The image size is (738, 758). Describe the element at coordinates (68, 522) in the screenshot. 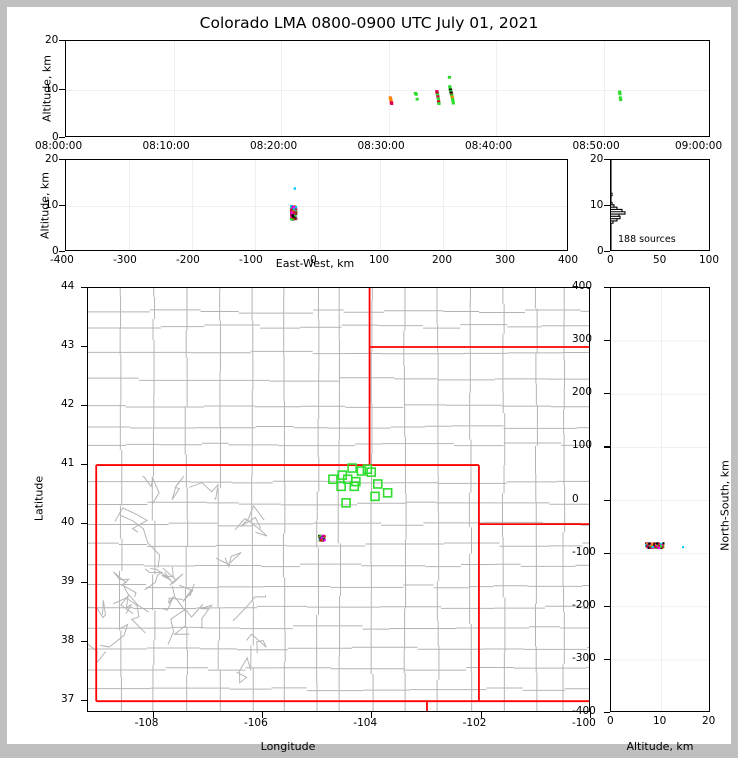

I see `ytick-latitude: 40` at that location.